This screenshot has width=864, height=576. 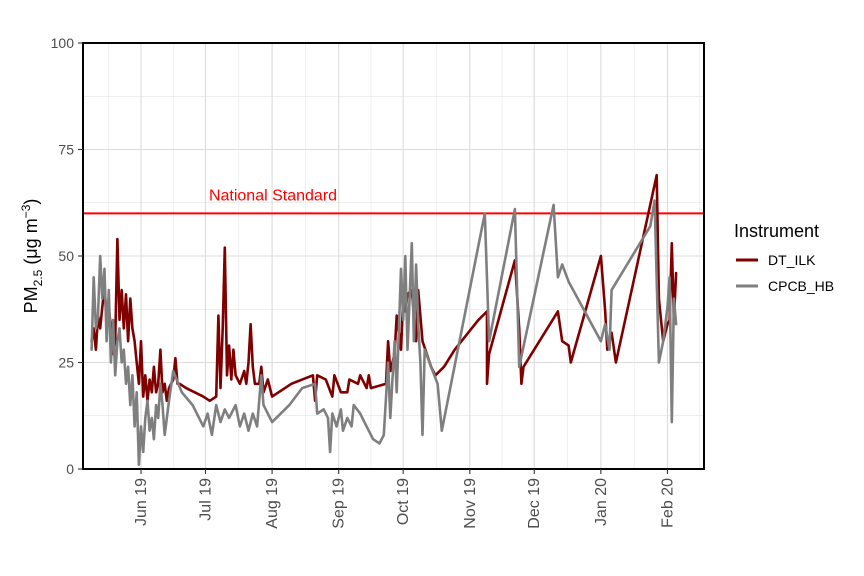 I want to click on x-tick-label: Nov 19, so click(x=470, y=503).